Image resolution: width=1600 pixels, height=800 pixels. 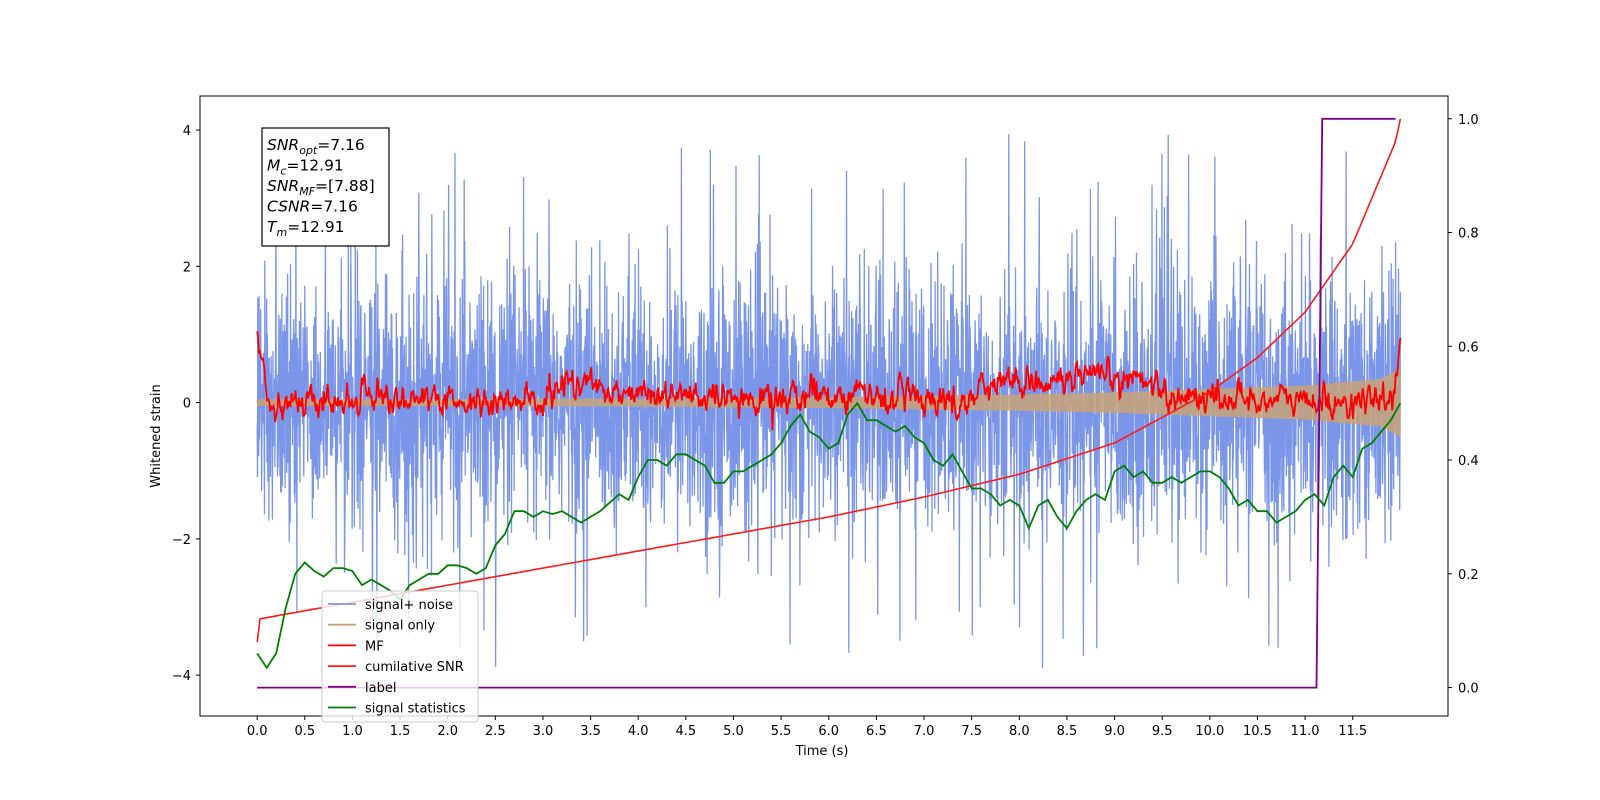 What do you see at coordinates (1162, 731) in the screenshot?
I see `x-tick-label: 9.5` at bounding box center [1162, 731].